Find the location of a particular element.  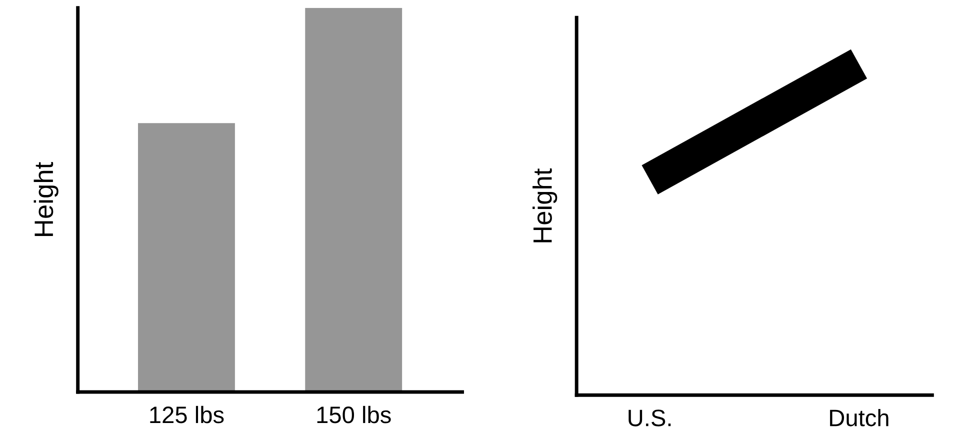

x-tick-label: 150 lbs is located at coordinates (354, 415).